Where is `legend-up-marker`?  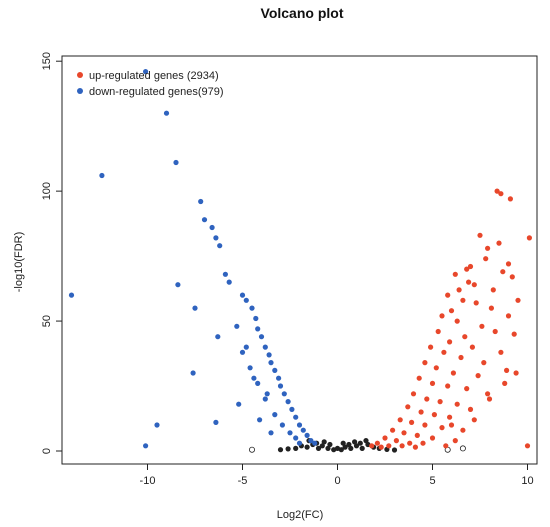 legend-up-marker is located at coordinates (80, 75).